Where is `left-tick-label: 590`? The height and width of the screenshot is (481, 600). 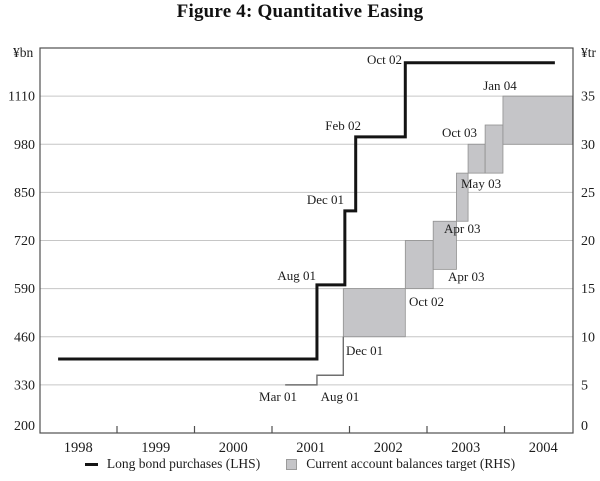 left-tick-label: 590 is located at coordinates (24, 289).